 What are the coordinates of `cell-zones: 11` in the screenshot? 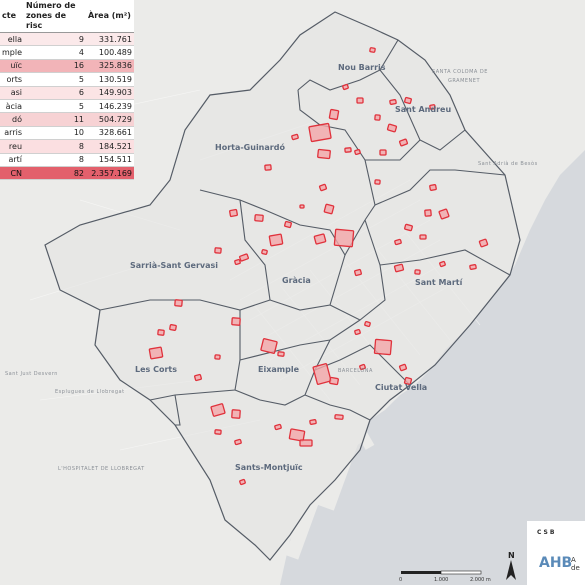 It's located at (55, 119).